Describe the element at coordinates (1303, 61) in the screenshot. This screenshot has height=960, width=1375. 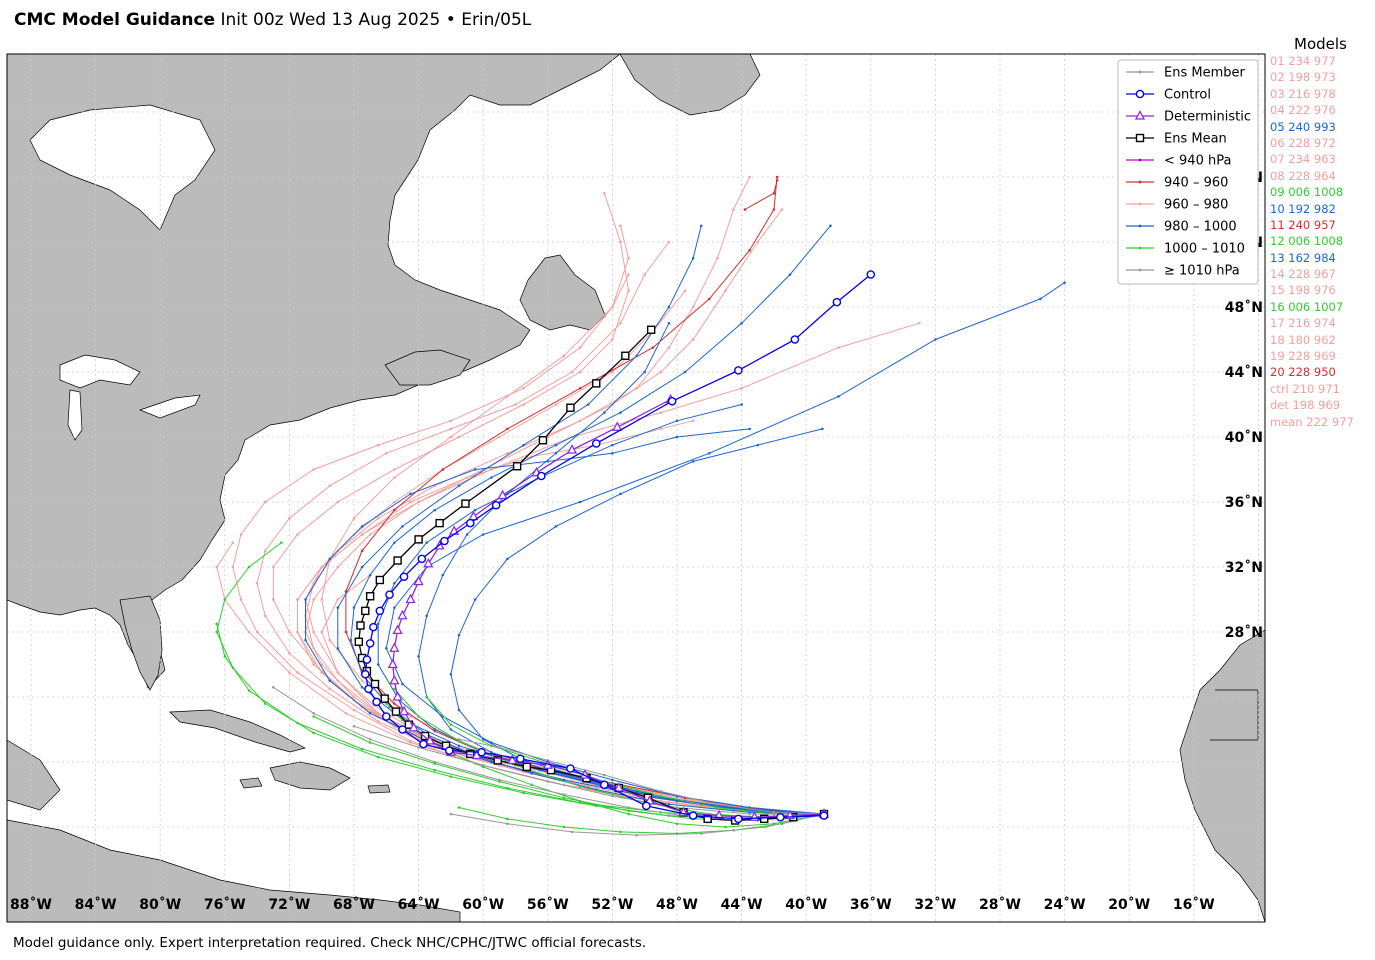
I see `model-entry: 01 234 977` at that location.